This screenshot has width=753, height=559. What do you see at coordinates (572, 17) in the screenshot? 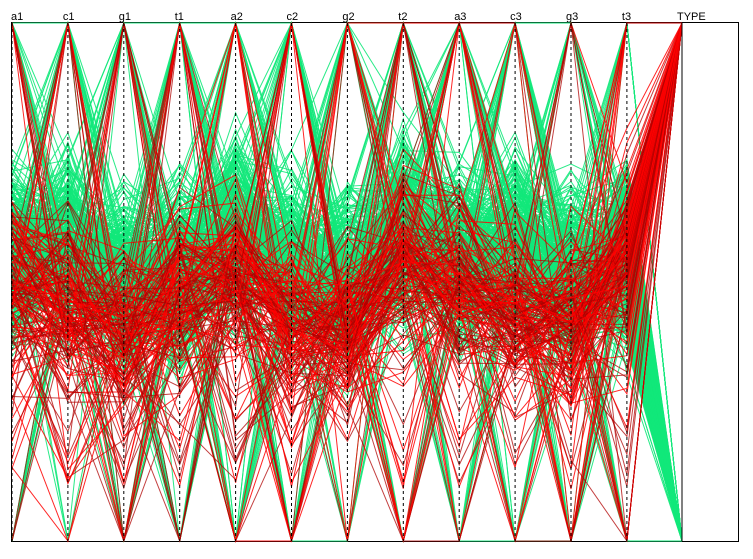
I see `axis-label-g3: g3` at bounding box center [572, 17].